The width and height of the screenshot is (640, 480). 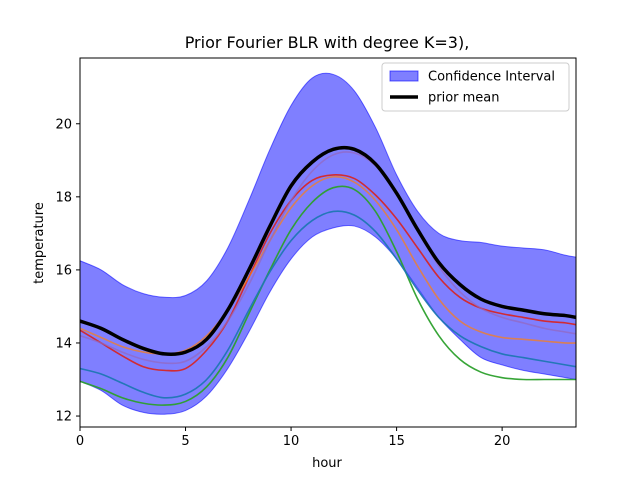 What do you see at coordinates (63, 197) in the screenshot?
I see `y-tick-label: 18` at bounding box center [63, 197].